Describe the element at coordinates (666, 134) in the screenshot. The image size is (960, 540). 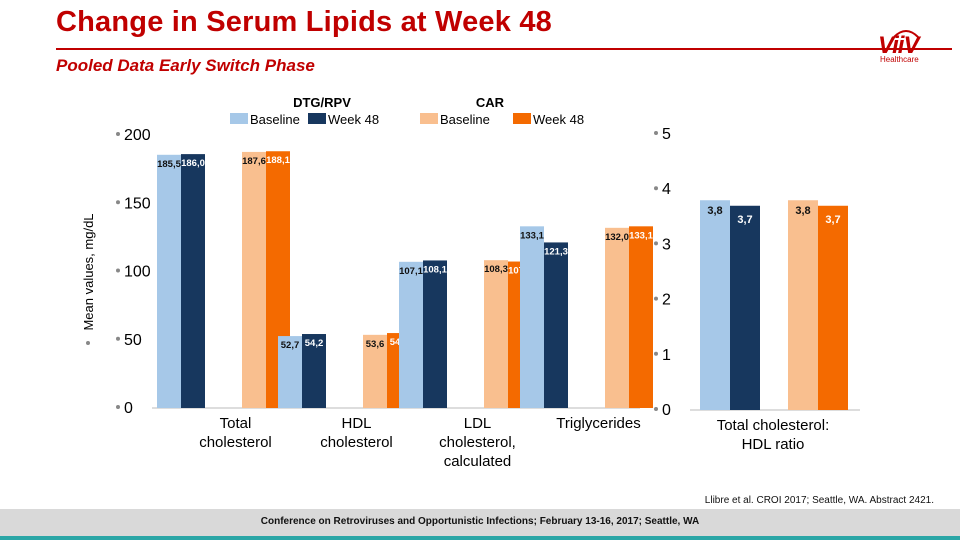
I see `ratio-ytick-label: 5` at that location.